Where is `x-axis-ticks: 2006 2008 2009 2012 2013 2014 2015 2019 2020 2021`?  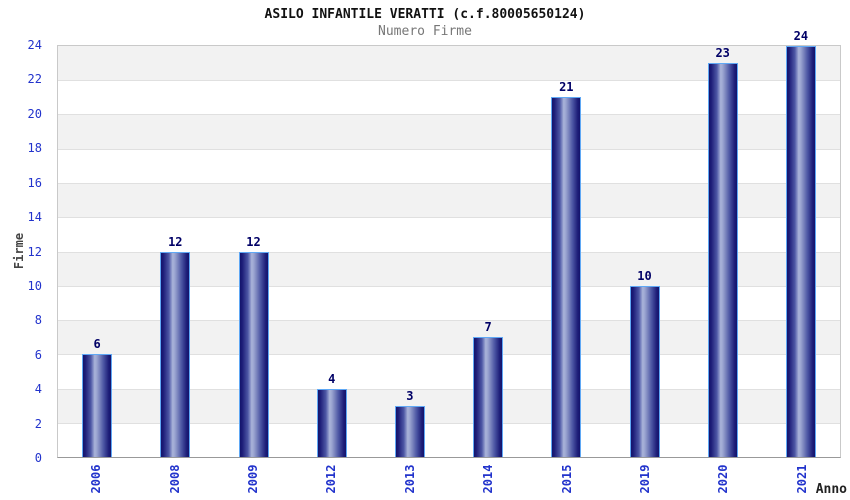 x-axis-ticks: 2006 2008 2009 2012 2013 2014 2015 2019 2020 2021 is located at coordinates (449, 479).